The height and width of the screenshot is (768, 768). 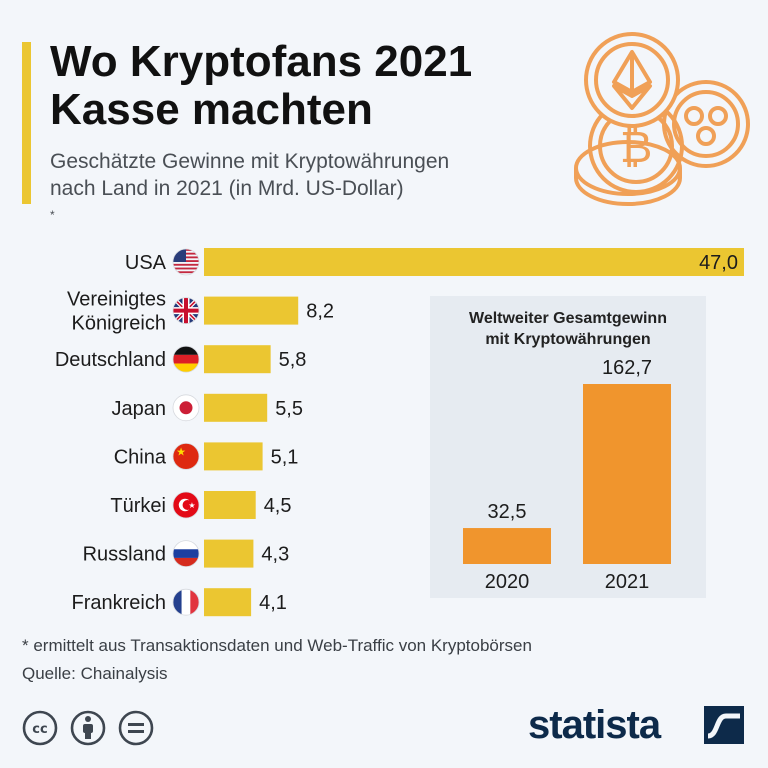 What do you see at coordinates (594, 725) in the screenshot?
I see `statista-wordmark: statista` at bounding box center [594, 725].